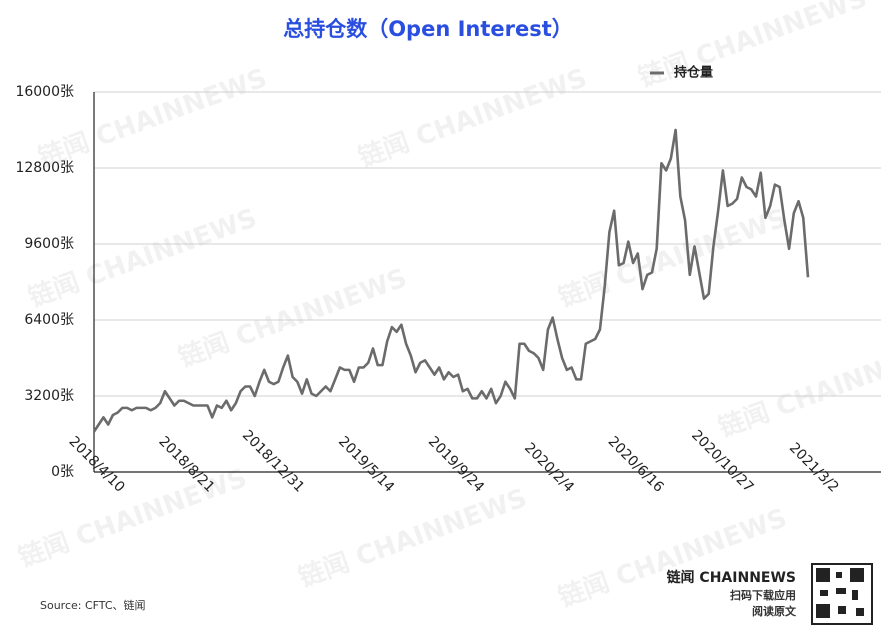 This screenshot has height=634, width=881. What do you see at coordinates (49, 244) in the screenshot?
I see `y-tick-label: 9600张` at bounding box center [49, 244].